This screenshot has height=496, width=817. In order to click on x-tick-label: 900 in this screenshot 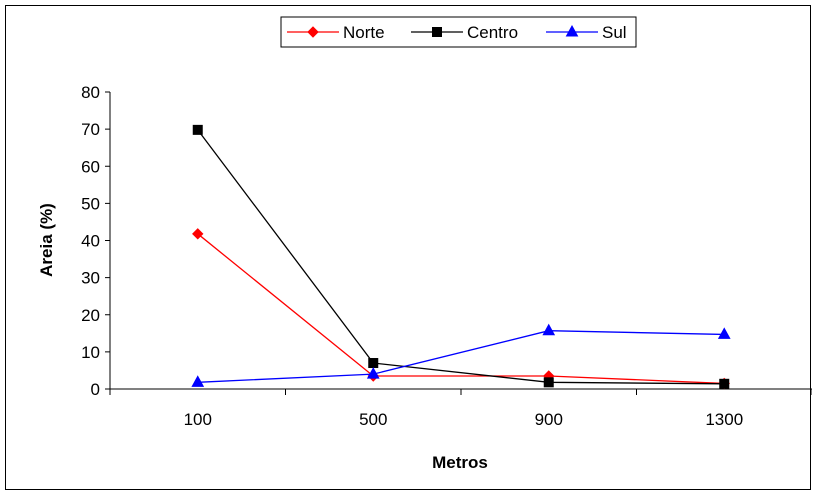, I will do `click(549, 419)`.